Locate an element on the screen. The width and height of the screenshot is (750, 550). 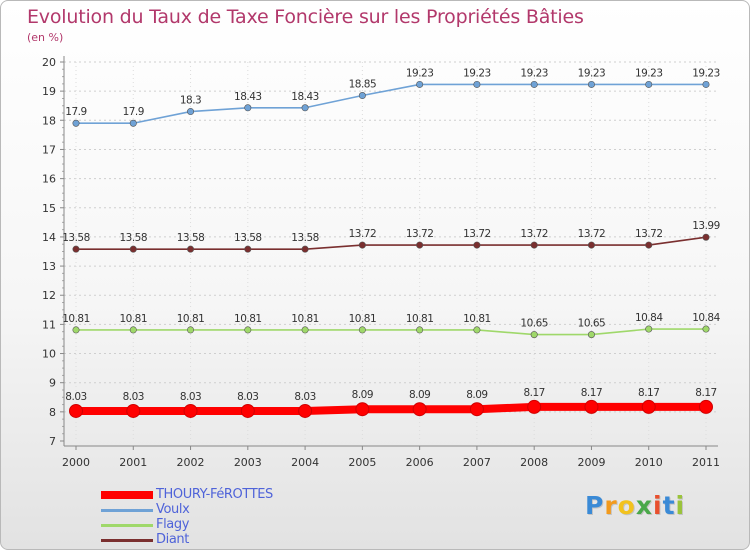
y-tick-label: 9 is located at coordinates (52, 383).